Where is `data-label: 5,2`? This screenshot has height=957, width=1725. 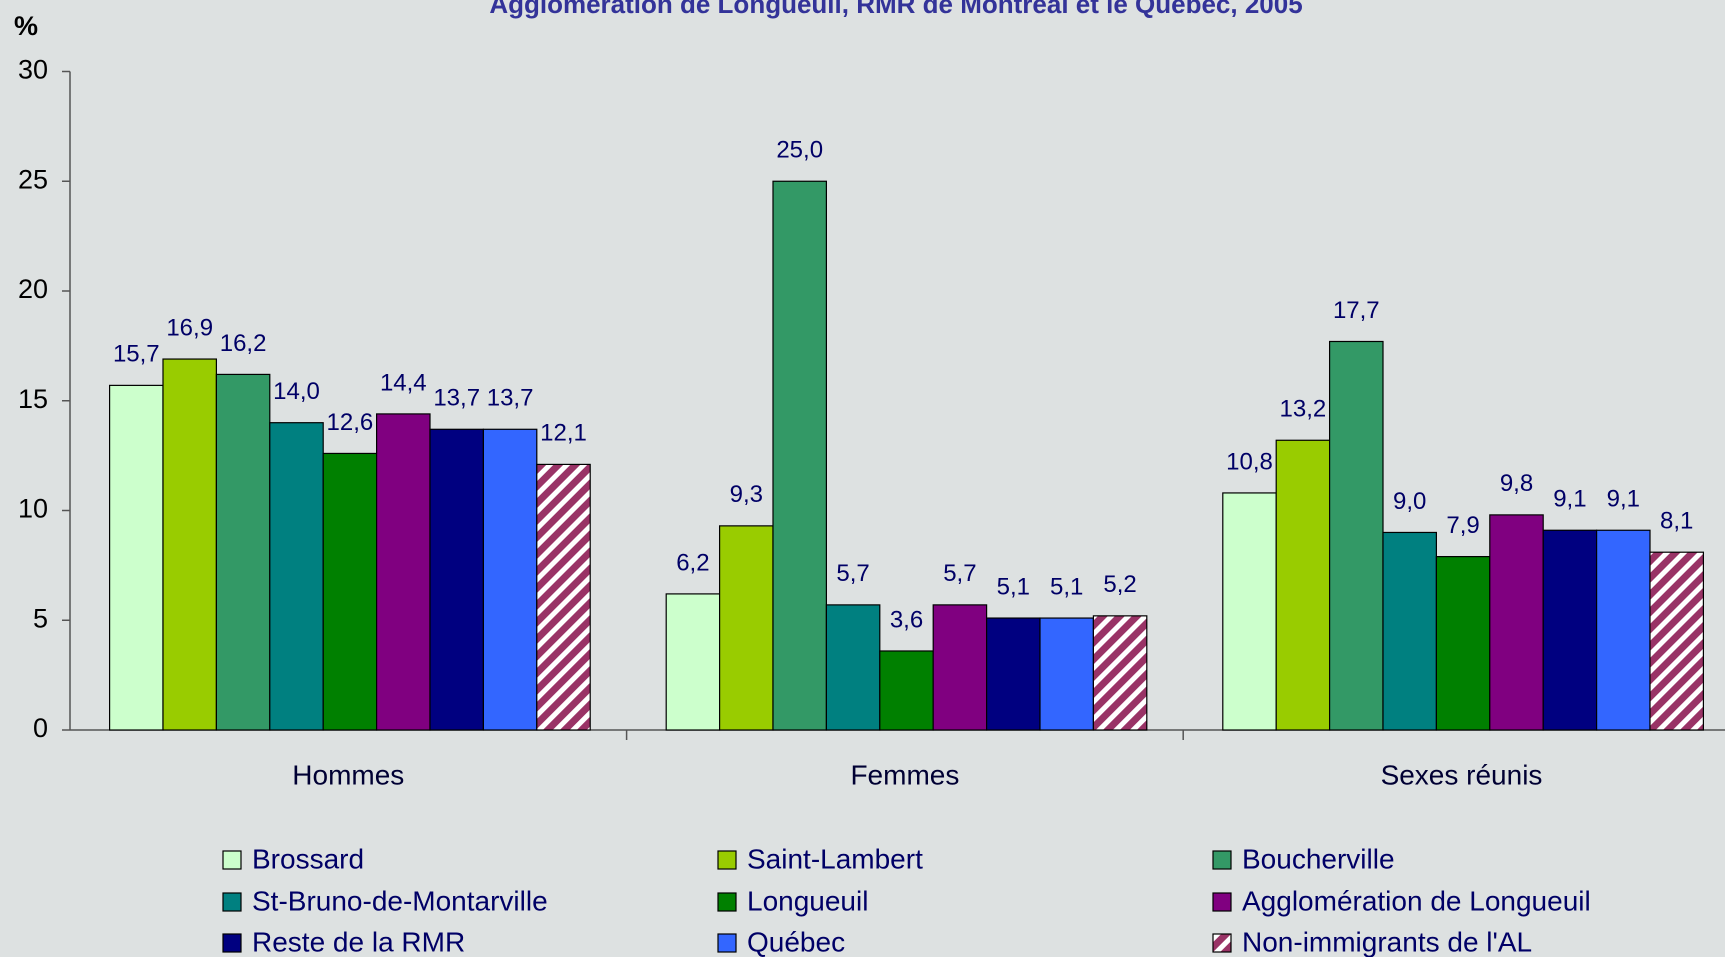 data-label: 5,2 is located at coordinates (1119, 584).